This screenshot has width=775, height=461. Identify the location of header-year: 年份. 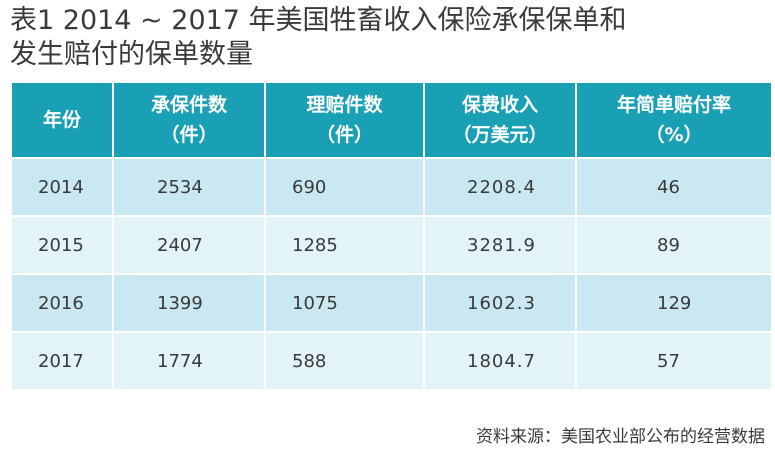
(62, 120).